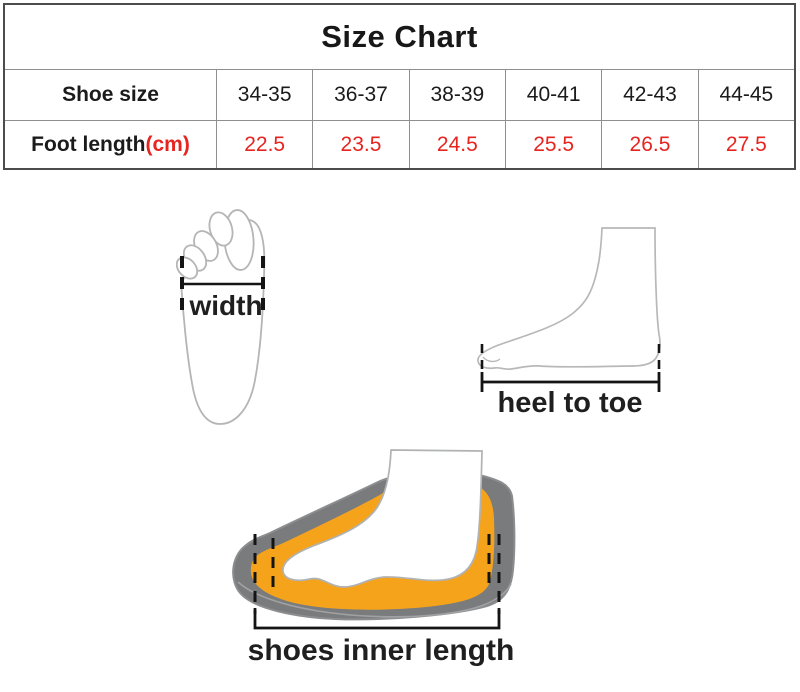 The height and width of the screenshot is (692, 800). What do you see at coordinates (569, 309) in the screenshot?
I see `foot-side-view-drawing` at bounding box center [569, 309].